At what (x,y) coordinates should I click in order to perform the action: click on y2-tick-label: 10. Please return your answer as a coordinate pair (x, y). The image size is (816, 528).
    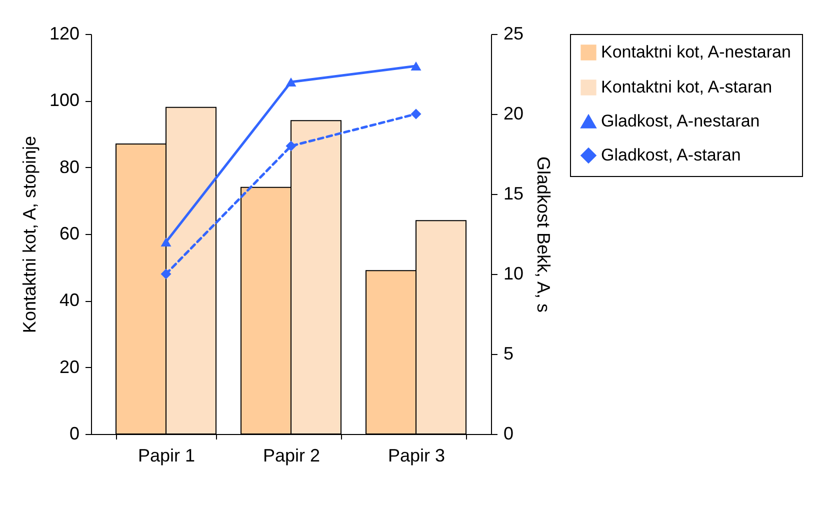
    Looking at the image, I should click on (514, 274).